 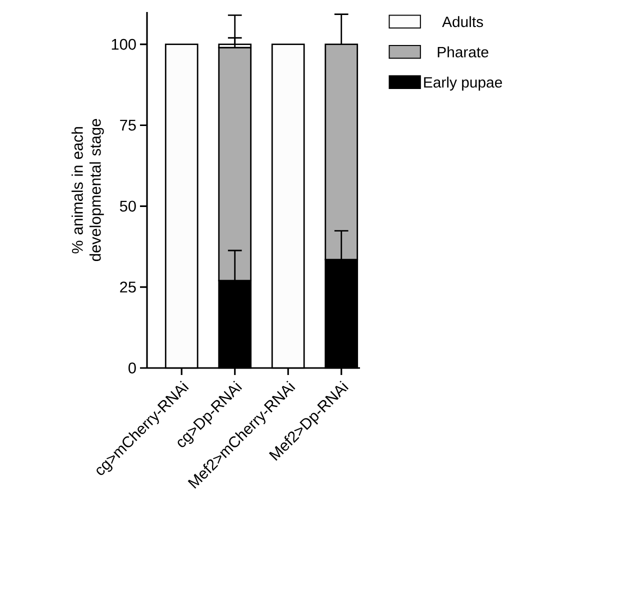 What do you see at coordinates (128, 206) in the screenshot?
I see `y-tick-label: 50` at bounding box center [128, 206].